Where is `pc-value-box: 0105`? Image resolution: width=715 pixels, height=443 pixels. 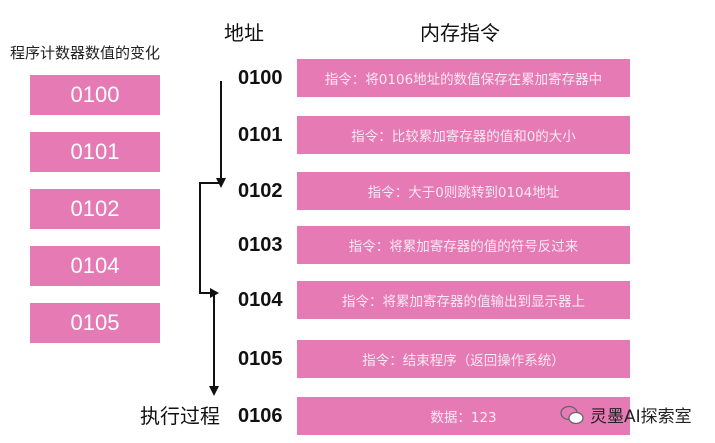 pc-value-box: 0105 is located at coordinates (95, 323).